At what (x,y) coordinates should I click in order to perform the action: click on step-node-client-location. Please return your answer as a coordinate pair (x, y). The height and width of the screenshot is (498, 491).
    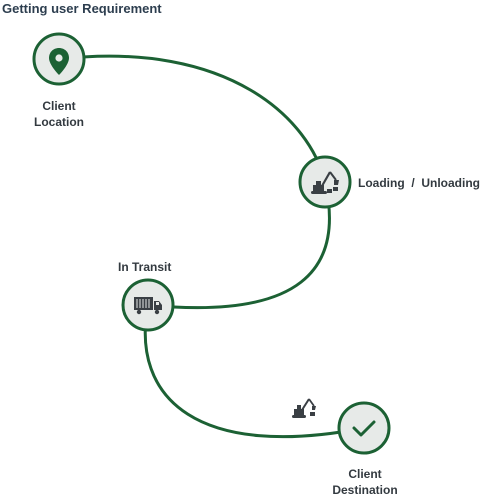
    Looking at the image, I should click on (59, 59).